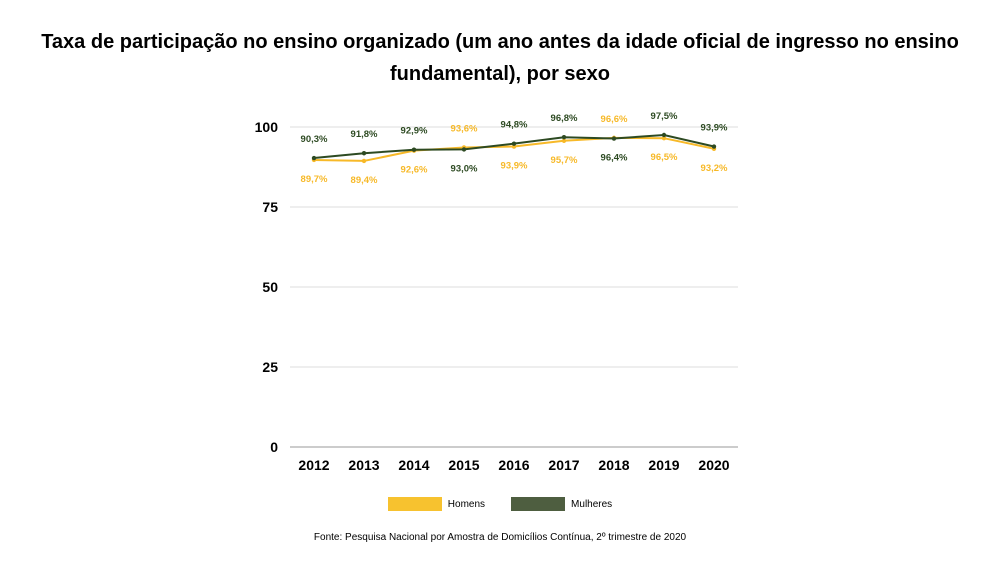  Describe the element at coordinates (713, 465) in the screenshot. I see `x-tick-label: 2020` at that location.